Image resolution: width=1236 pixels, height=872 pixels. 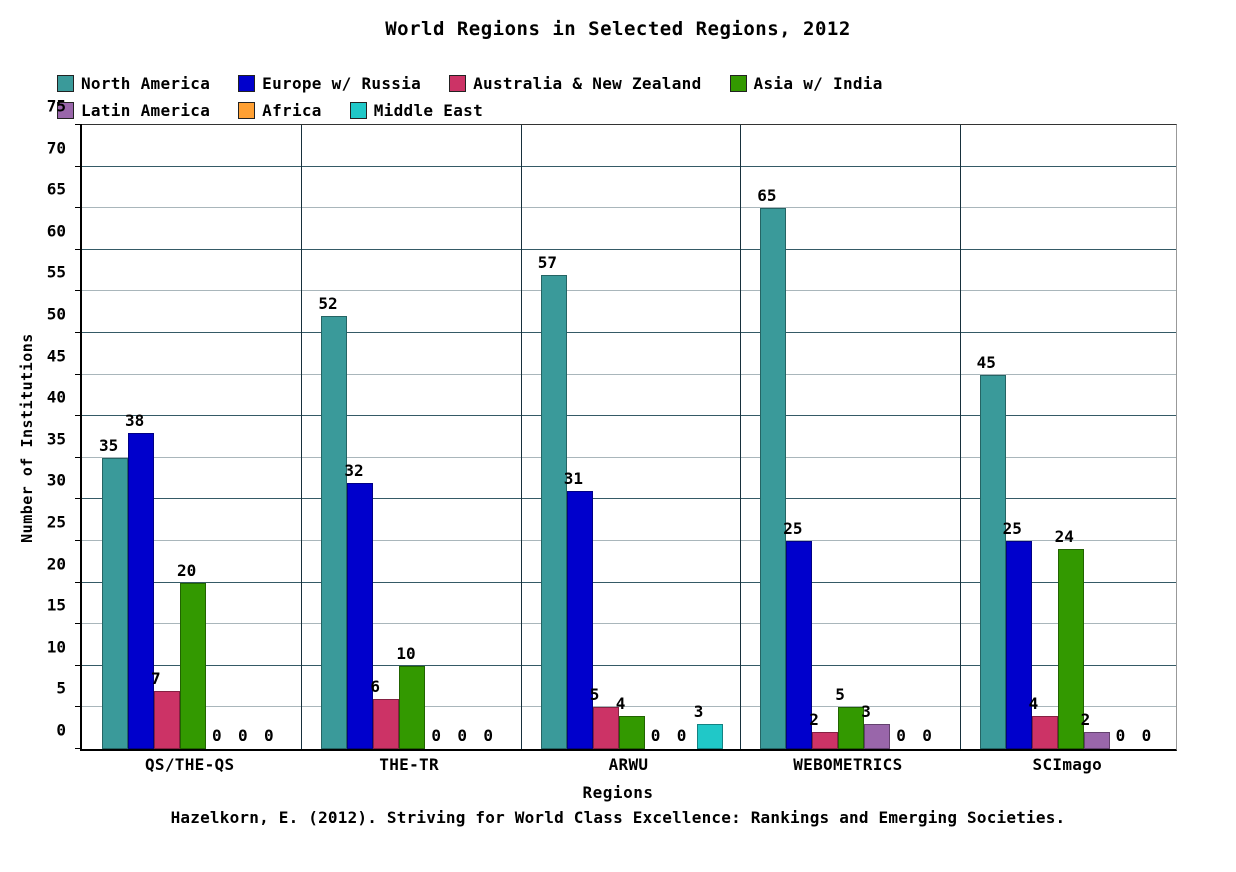 What do you see at coordinates (986, 362) in the screenshot?
I see `bar-value-label: 45` at bounding box center [986, 362].